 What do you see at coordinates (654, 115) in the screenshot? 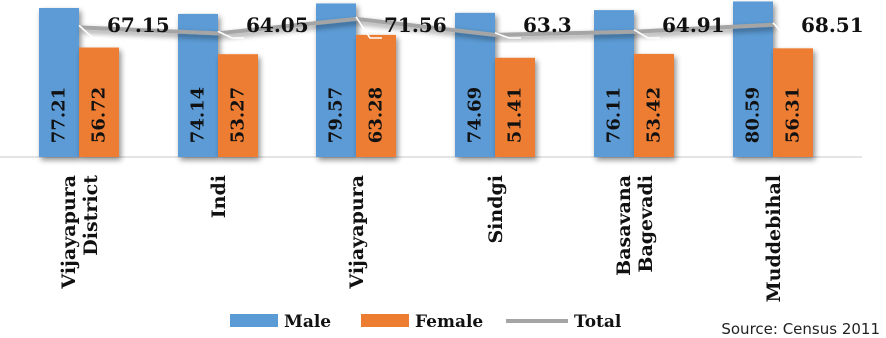
I see `female-value-label: 53.42` at bounding box center [654, 115].